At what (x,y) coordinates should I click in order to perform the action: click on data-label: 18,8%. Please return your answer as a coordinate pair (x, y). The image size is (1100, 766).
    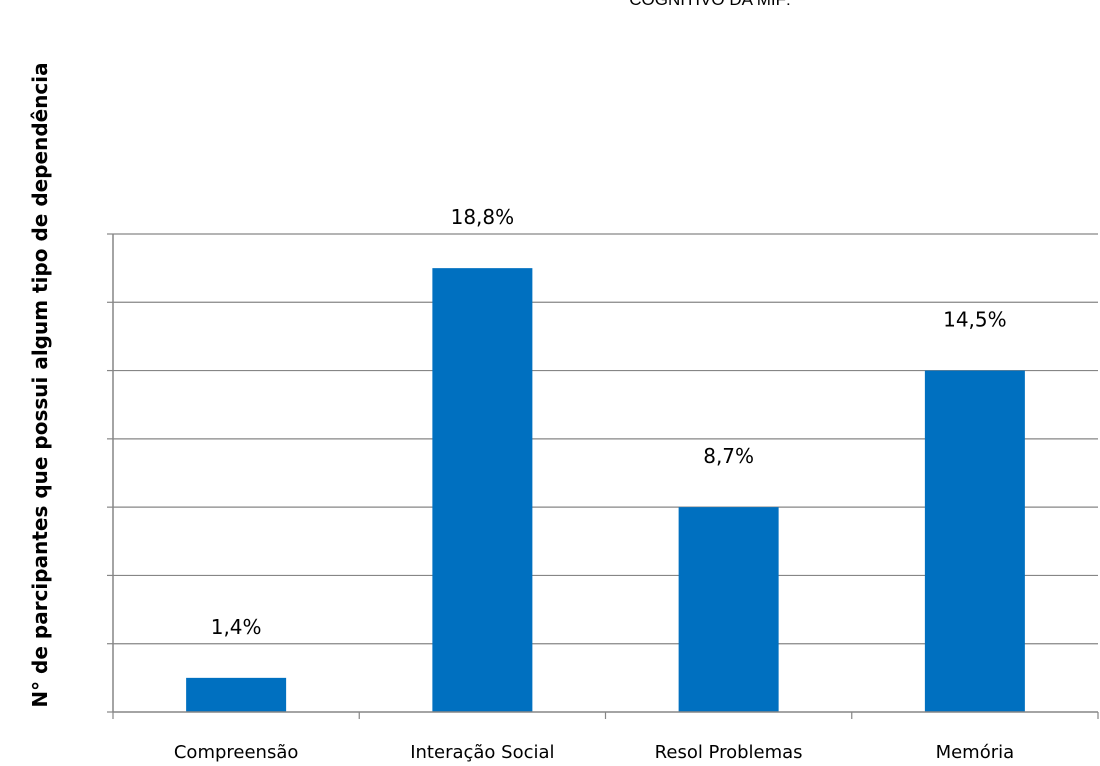
    Looking at the image, I should click on (483, 217).